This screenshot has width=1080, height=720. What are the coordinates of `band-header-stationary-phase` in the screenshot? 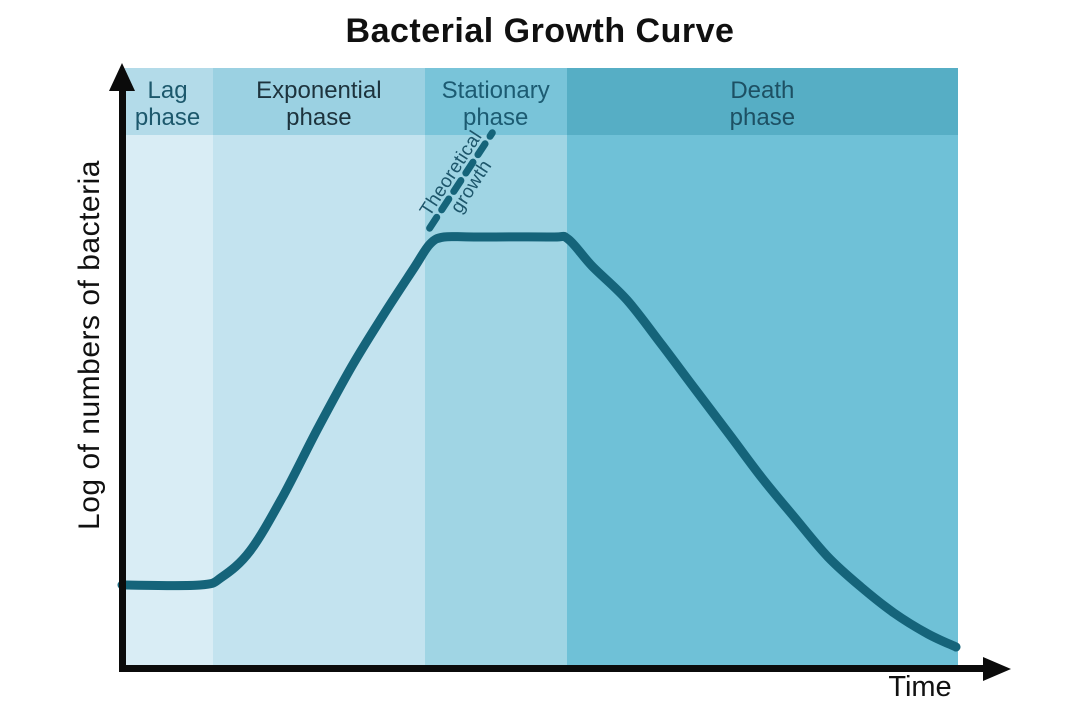 It's located at (495, 101).